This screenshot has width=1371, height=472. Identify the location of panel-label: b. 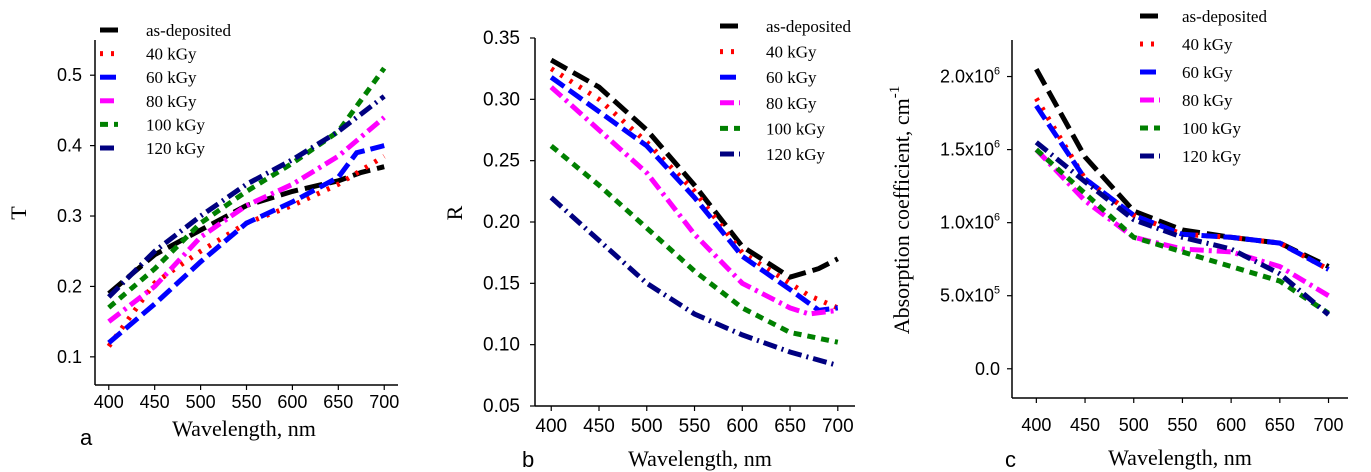
(528, 459).